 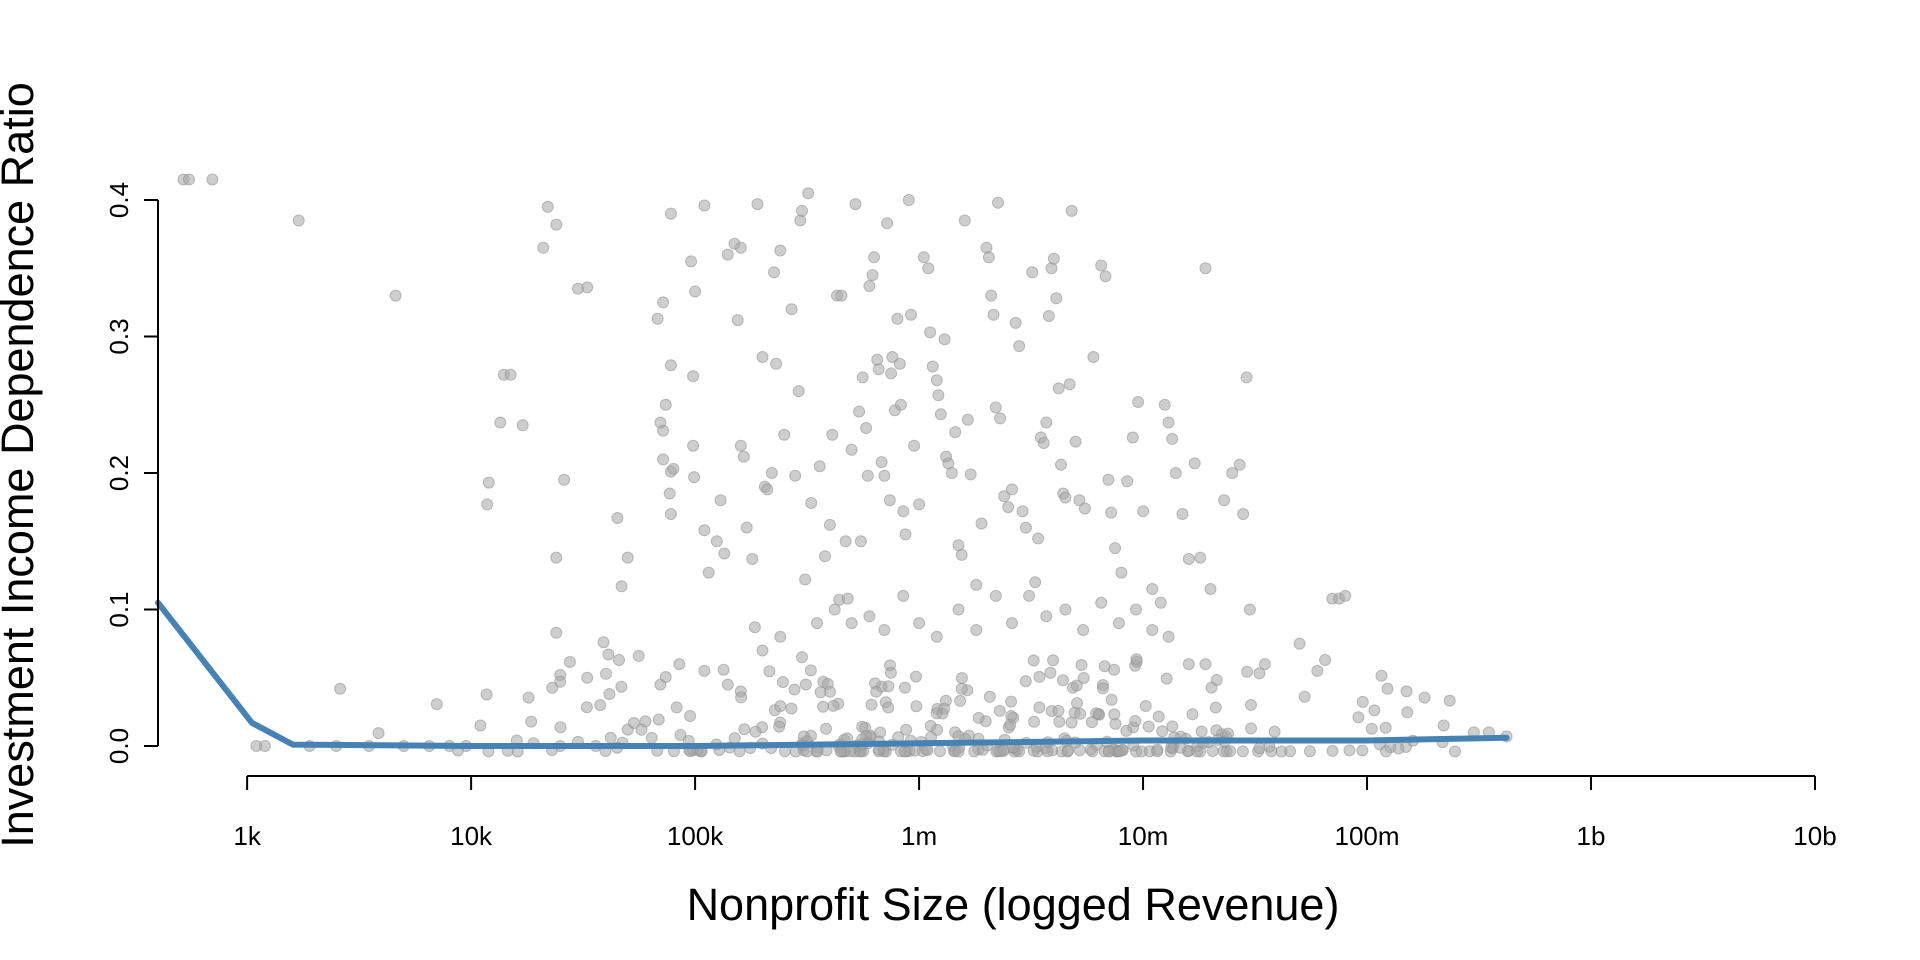 What do you see at coordinates (695, 836) in the screenshot?
I see `x-tick-label-2: 100k` at bounding box center [695, 836].